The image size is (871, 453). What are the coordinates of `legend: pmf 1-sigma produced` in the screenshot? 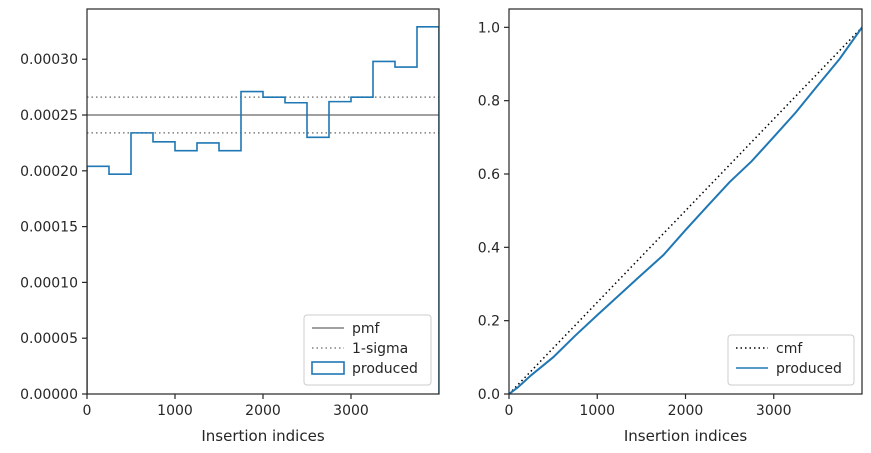 It's located at (367, 350).